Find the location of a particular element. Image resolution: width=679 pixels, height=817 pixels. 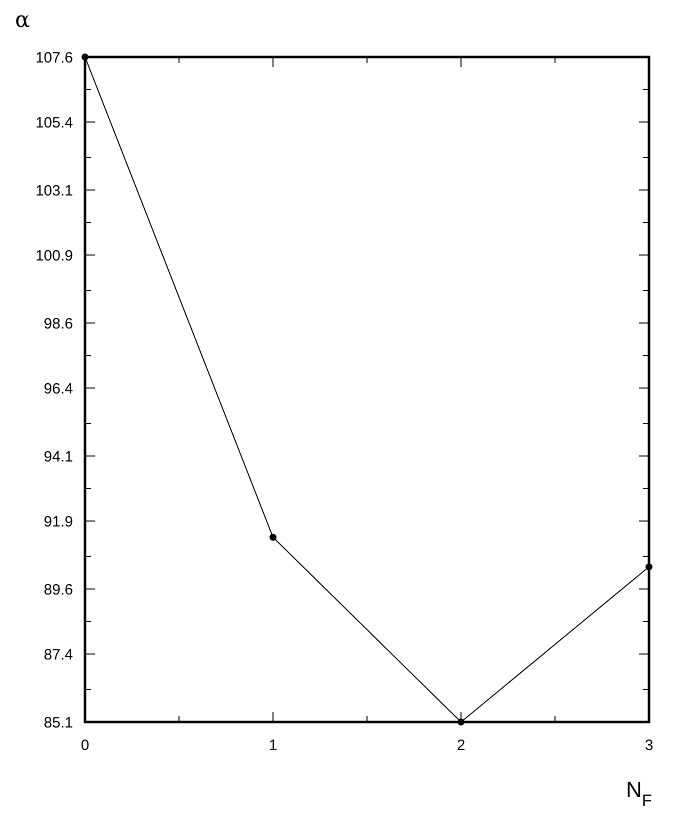

x-tick-label: 2 is located at coordinates (461, 745).